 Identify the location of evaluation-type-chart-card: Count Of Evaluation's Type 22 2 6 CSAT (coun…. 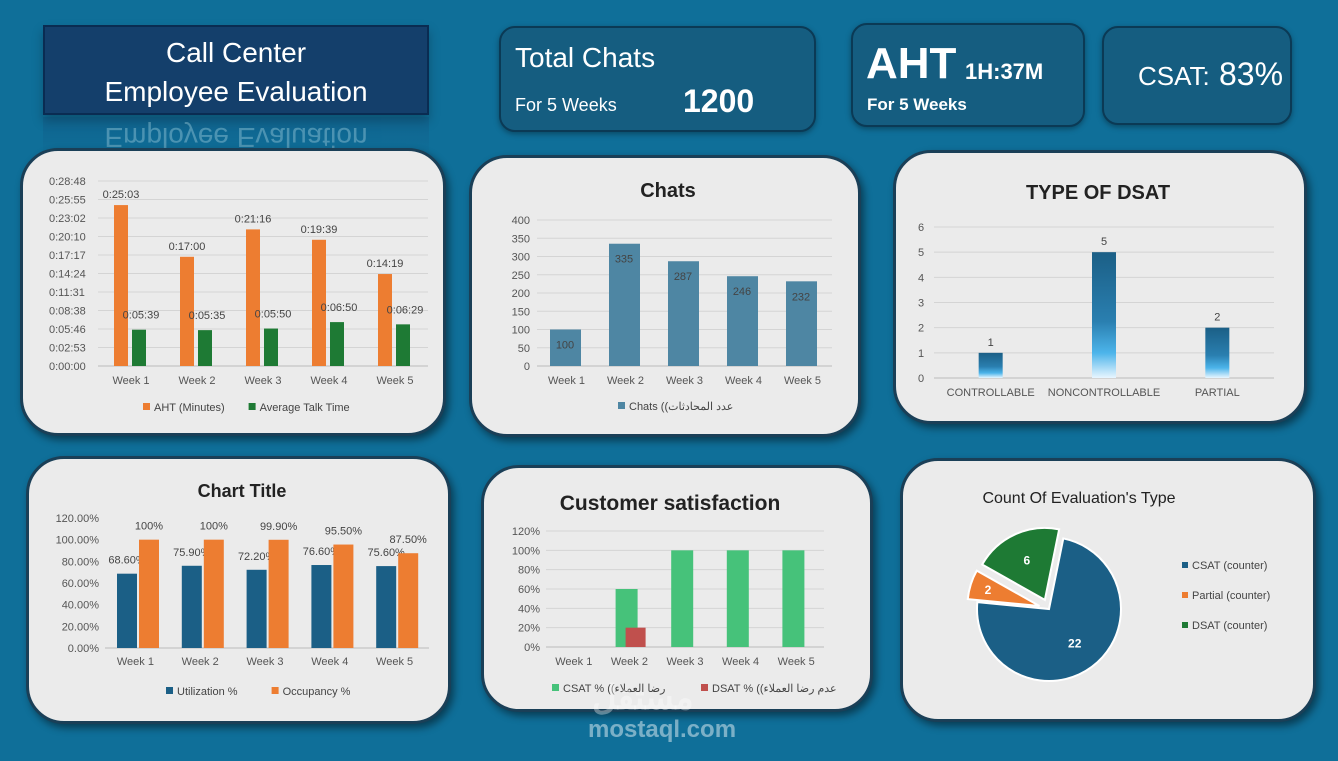
(1108, 590).